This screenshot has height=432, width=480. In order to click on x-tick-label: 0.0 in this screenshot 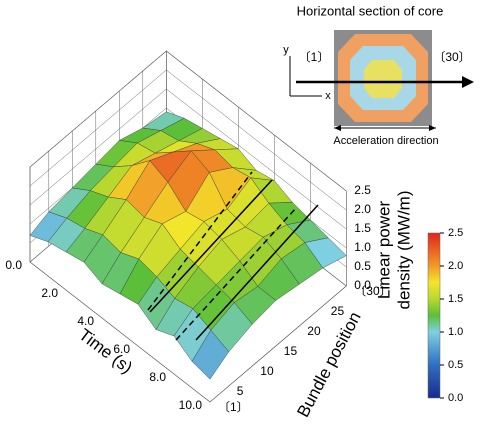, I will do `click(13, 265)`.